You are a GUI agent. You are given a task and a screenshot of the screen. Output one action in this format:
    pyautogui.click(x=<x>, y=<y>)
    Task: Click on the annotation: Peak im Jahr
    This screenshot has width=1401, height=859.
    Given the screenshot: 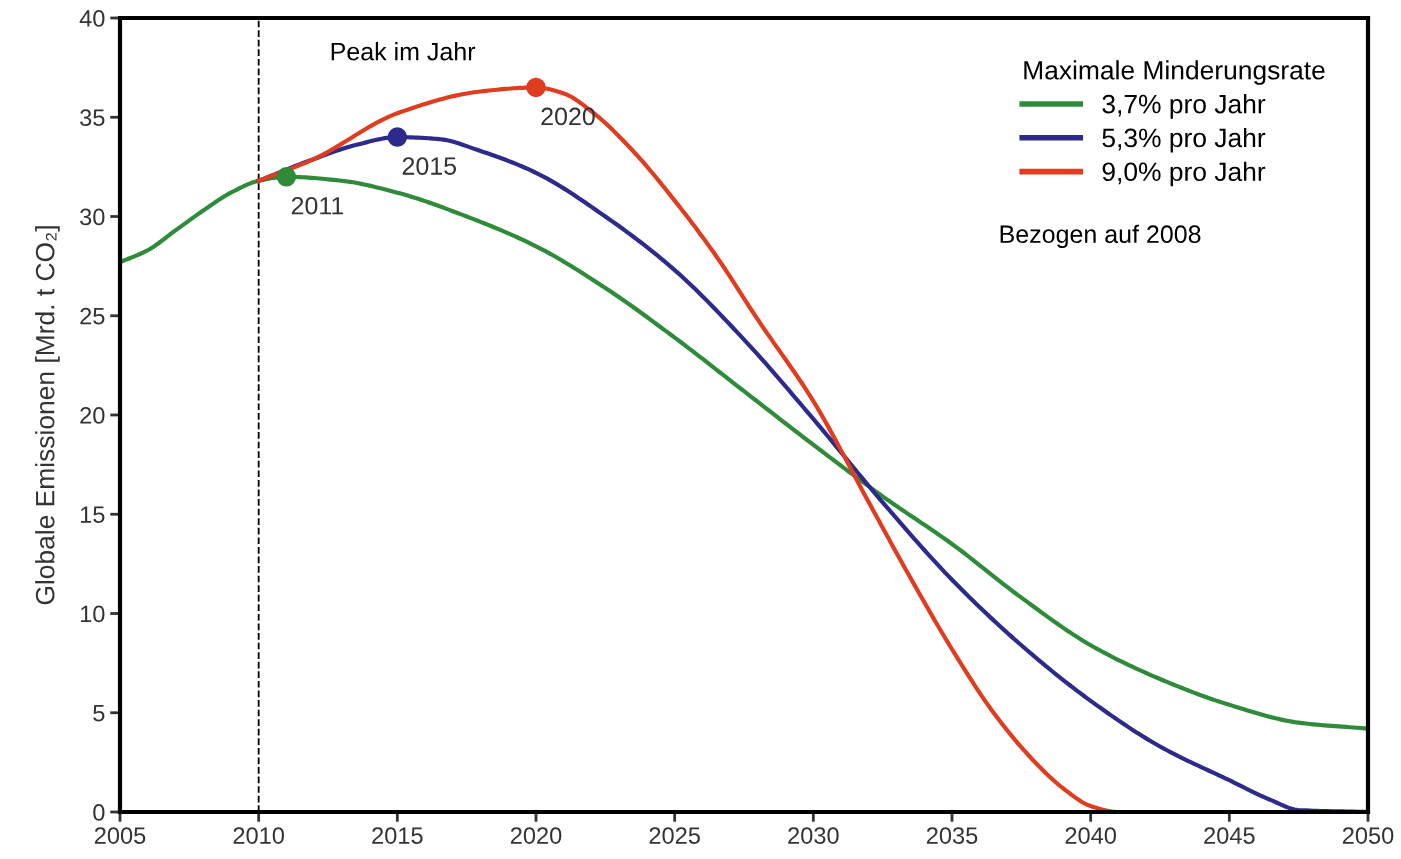 What is the action you would take?
    pyautogui.click(x=403, y=51)
    